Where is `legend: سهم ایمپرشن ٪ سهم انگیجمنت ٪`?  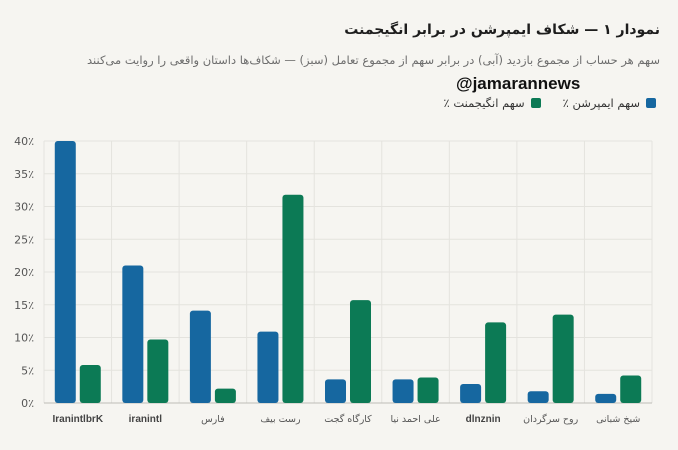
legend: سهم ایمپرشن ٪ سهم انگیجمنت ٪ is located at coordinates (550, 103).